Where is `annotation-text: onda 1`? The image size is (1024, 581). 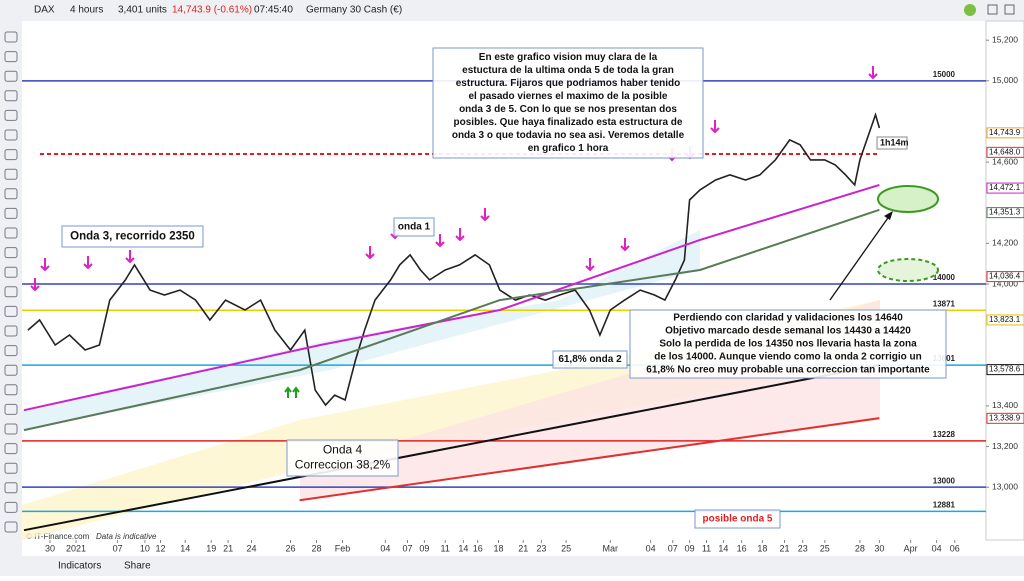 annotation-text: onda 1 is located at coordinates (414, 227).